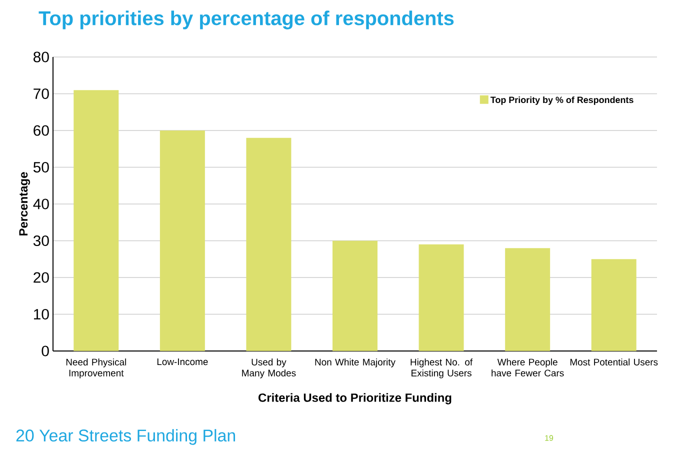 The width and height of the screenshot is (687, 450). Describe the element at coordinates (126, 437) in the screenshot. I see `text: 20 Year Streets Funding Plan` at that location.